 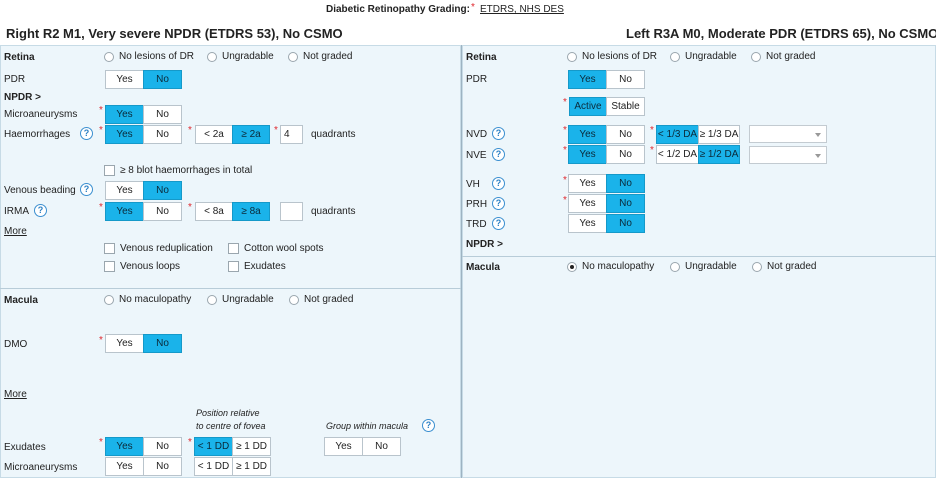 What do you see at coordinates (703, 56) in the screenshot?
I see `left-retina-ungradable-radio: Ungradable` at bounding box center [703, 56].